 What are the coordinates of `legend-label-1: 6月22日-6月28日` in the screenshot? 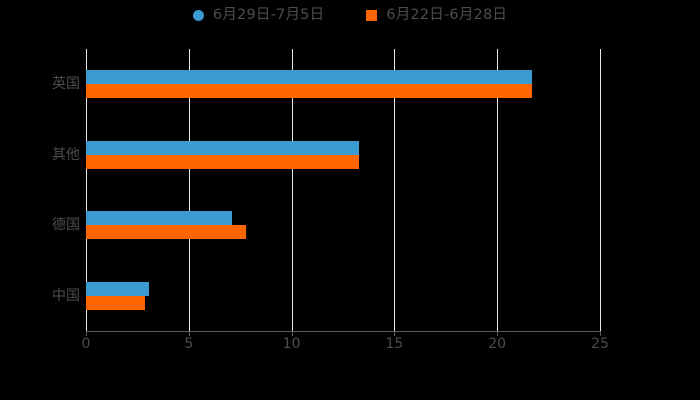 It's located at (447, 14).